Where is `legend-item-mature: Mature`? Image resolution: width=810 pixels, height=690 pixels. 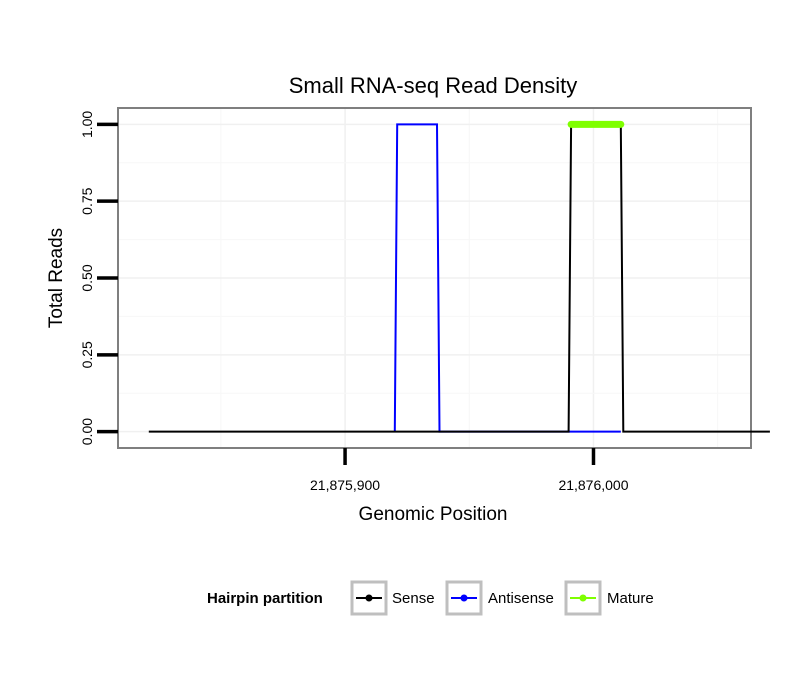 legend-item-mature: Mature is located at coordinates (609, 598).